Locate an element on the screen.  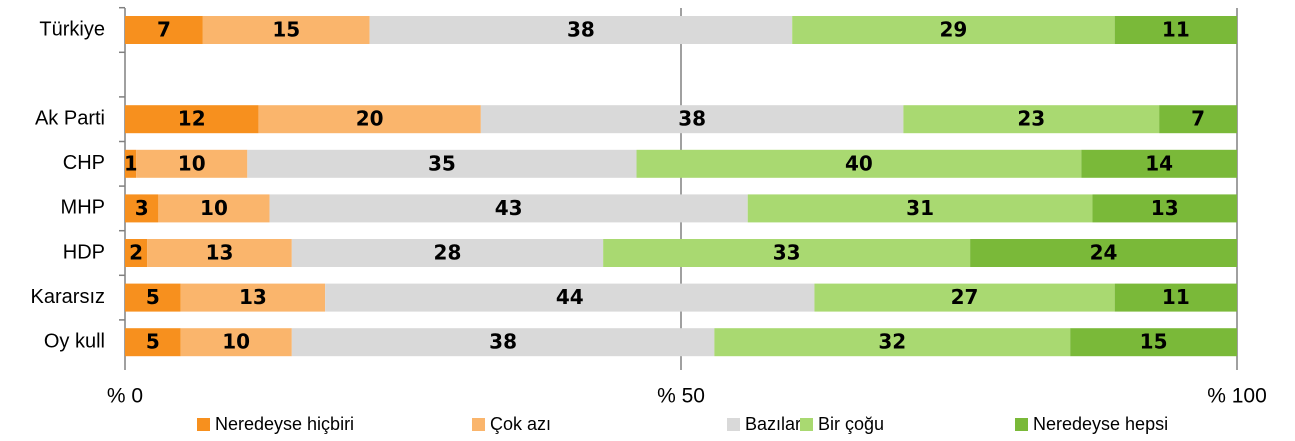
y-tick-label: HDP is located at coordinates (84, 252).